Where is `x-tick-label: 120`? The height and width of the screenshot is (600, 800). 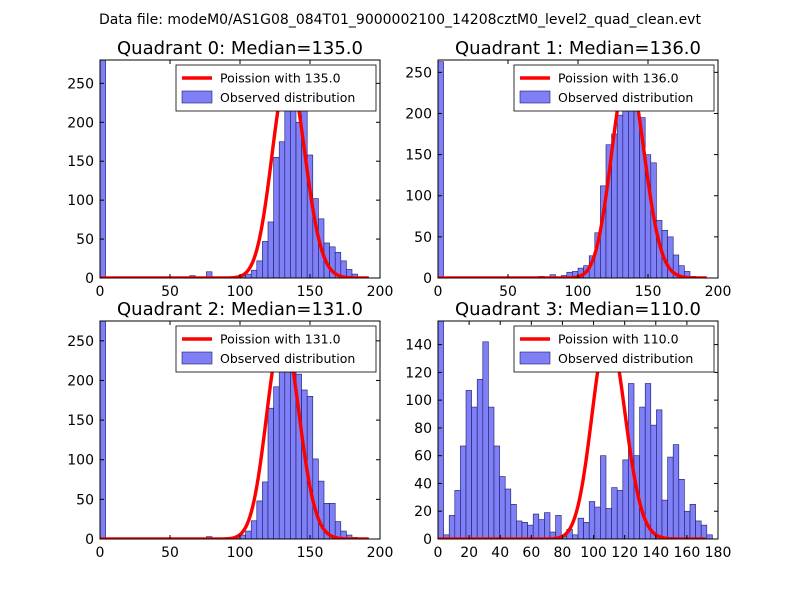 x-tick-label: 120 is located at coordinates (624, 553).